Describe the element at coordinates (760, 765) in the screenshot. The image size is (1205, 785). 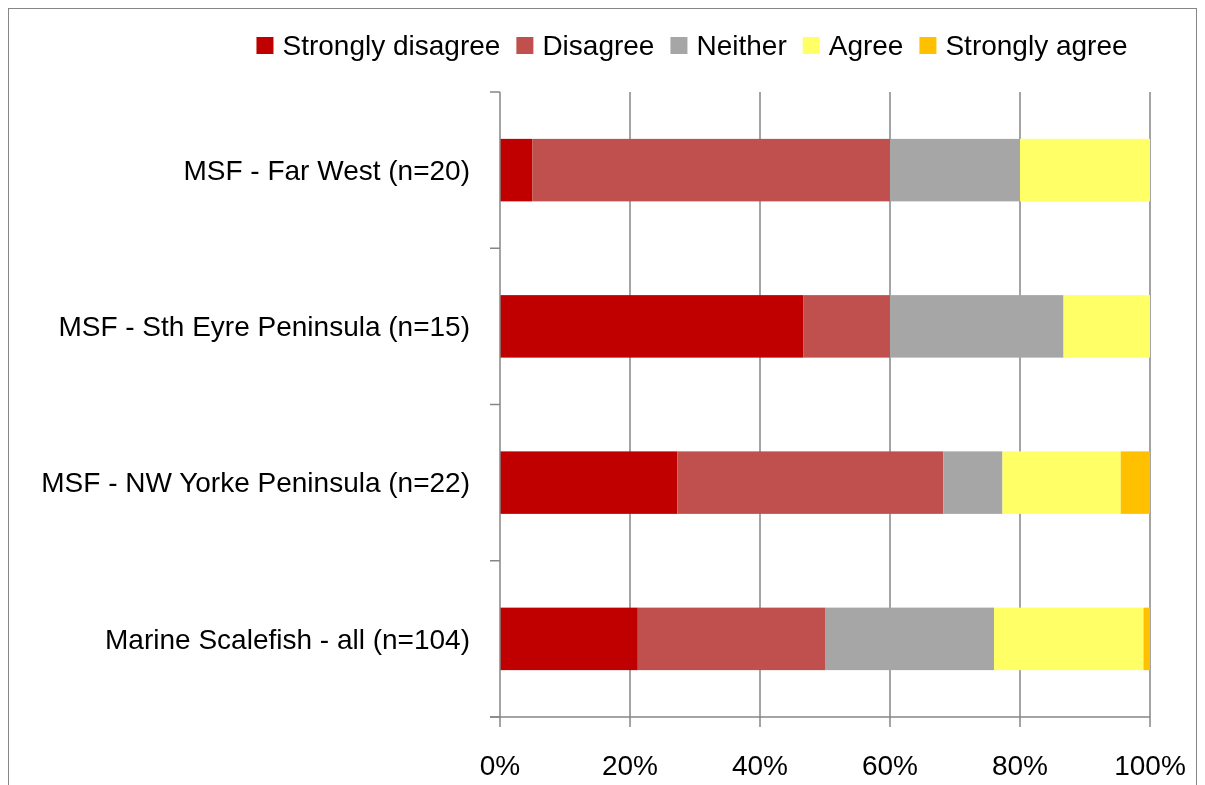
I see `x-tick-label: 40%` at that location.